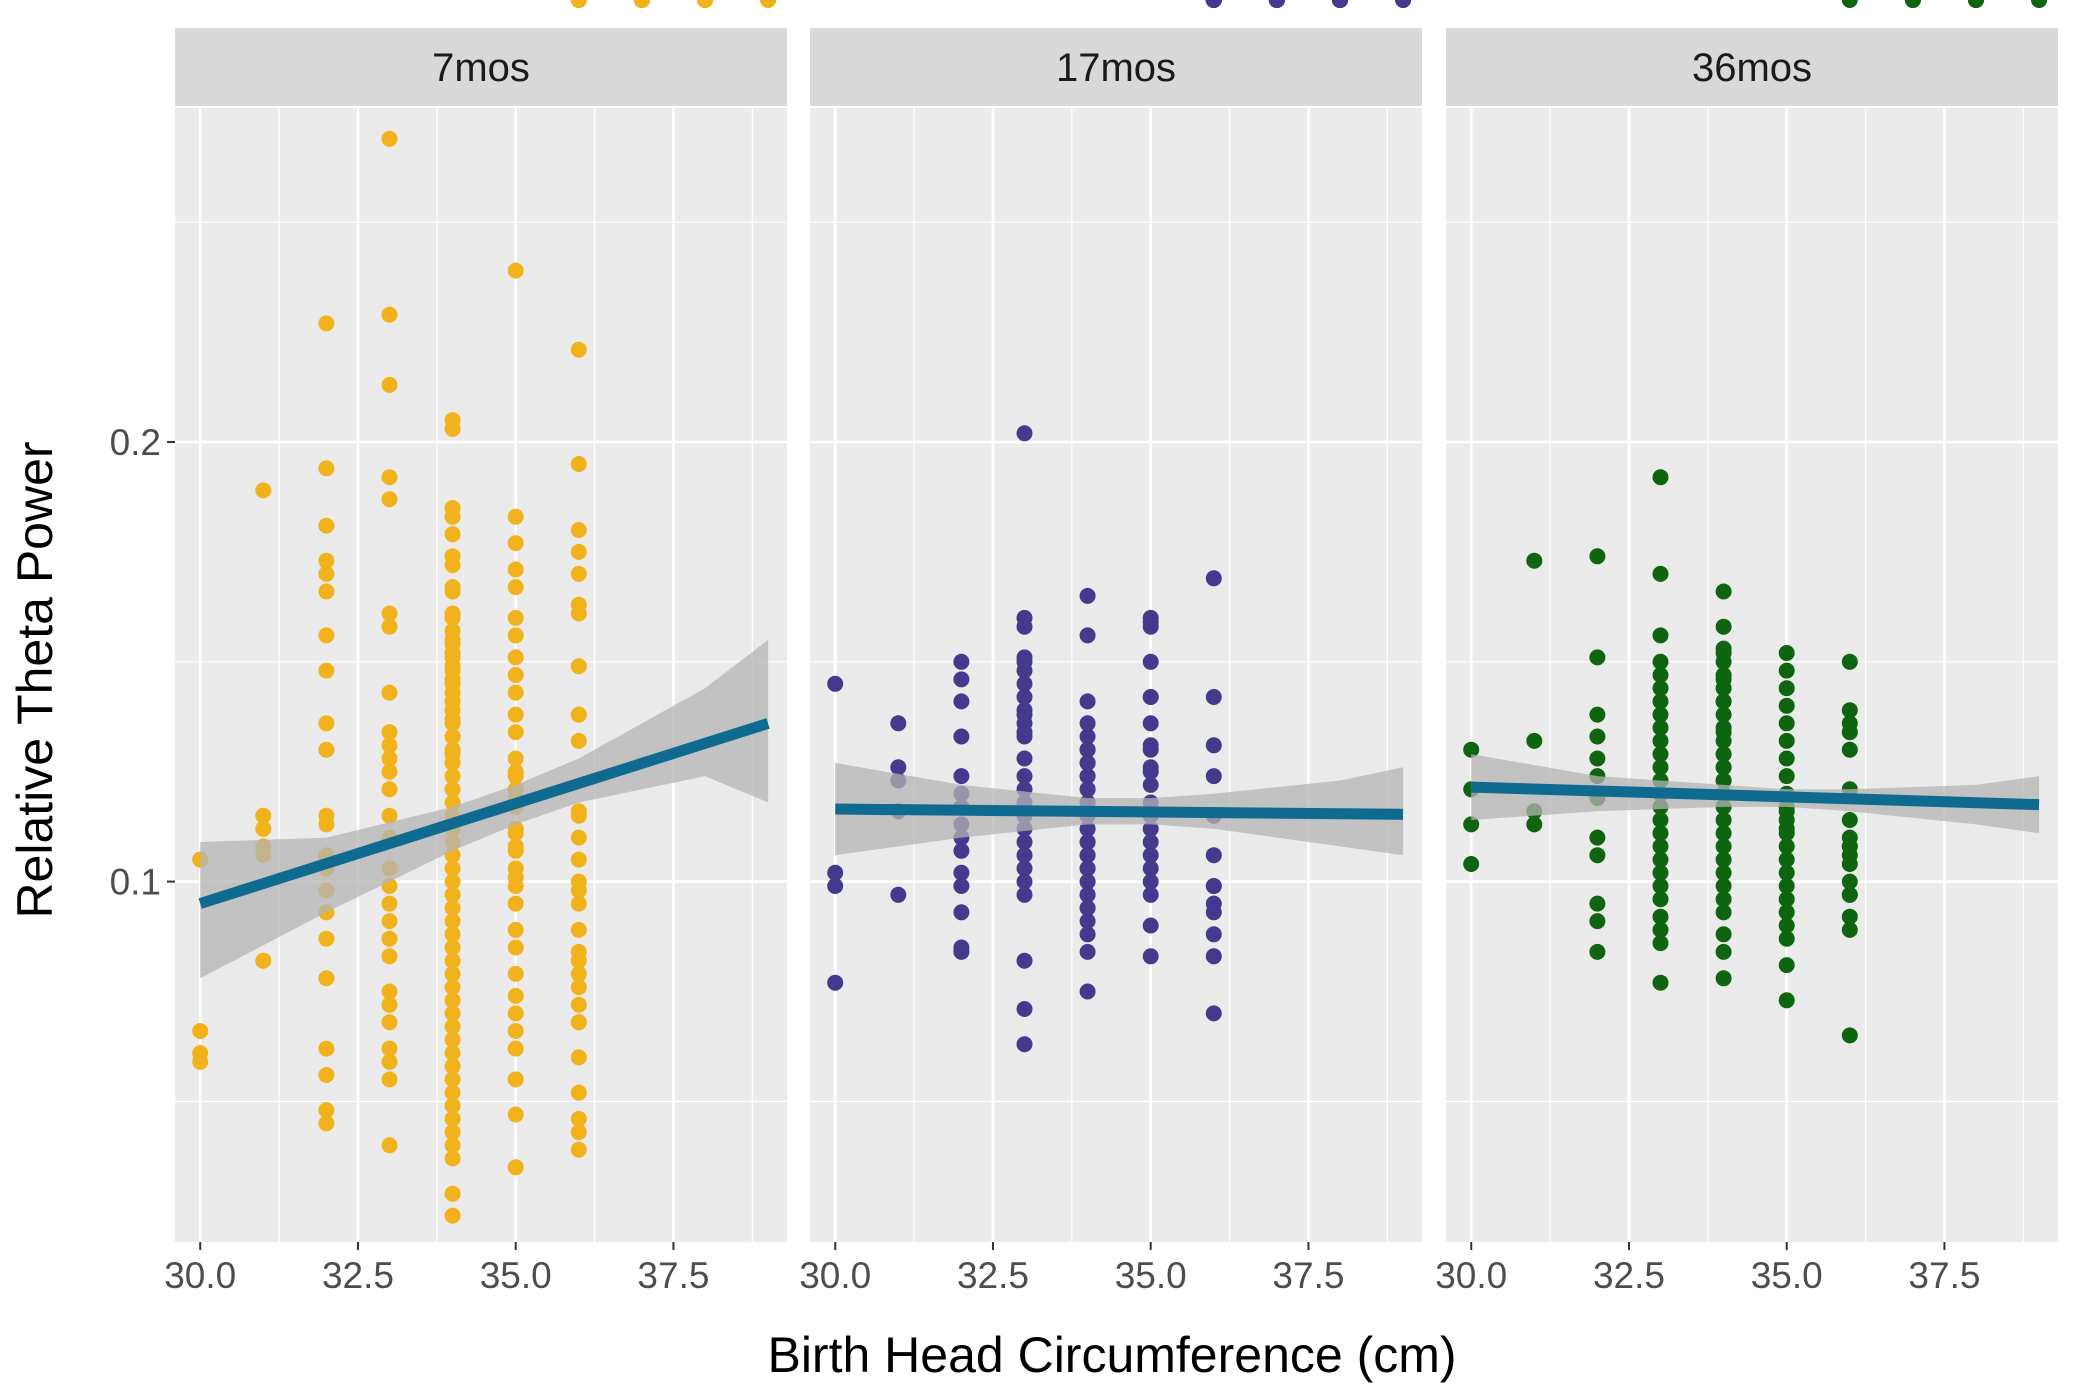  Describe the element at coordinates (1944, 1275) in the screenshot. I see `x-tick-label: 37.5` at that location.